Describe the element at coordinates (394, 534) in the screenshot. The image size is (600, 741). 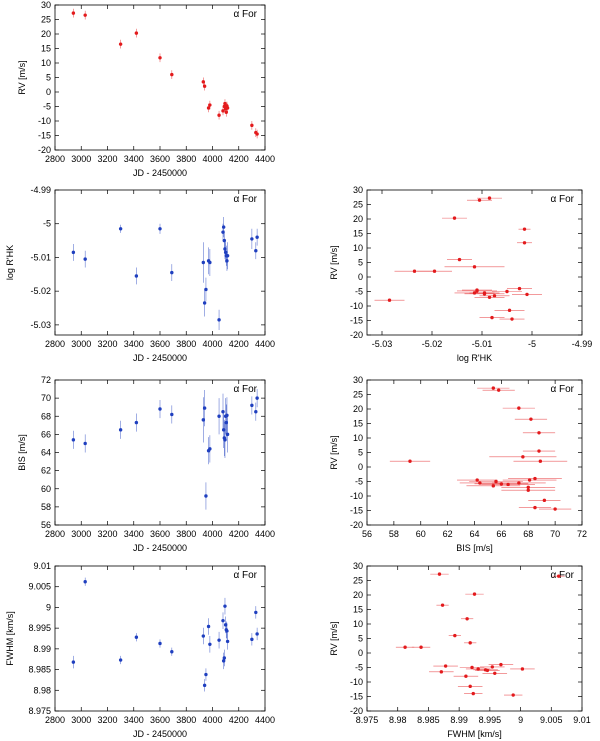
I see `x-tick-label: 58` at that location.